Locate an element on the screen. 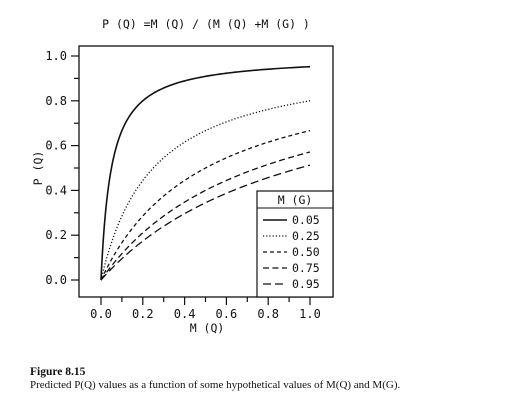 Image resolution: width=530 pixels, height=401 pixels. series-line-0.75 is located at coordinates (205, 216).